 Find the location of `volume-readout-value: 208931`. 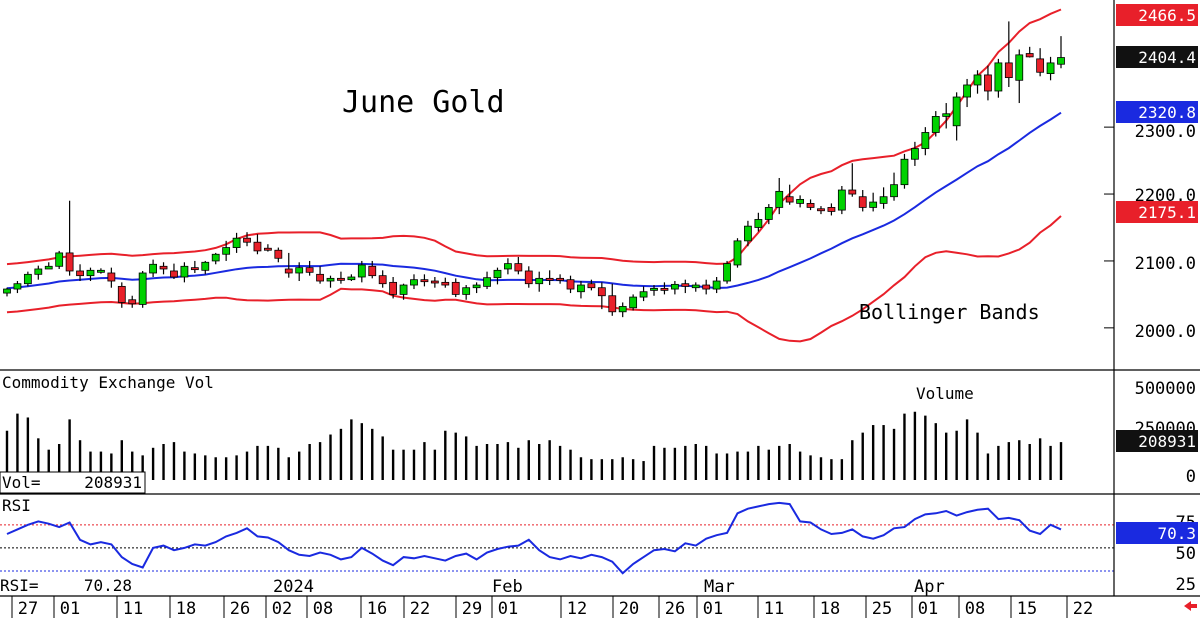

volume-readout-value: 208931 is located at coordinates (113, 482).